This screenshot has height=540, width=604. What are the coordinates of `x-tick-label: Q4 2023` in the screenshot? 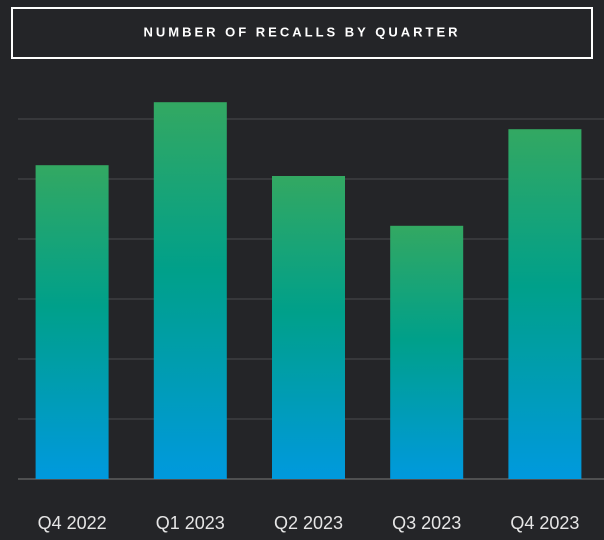 It's located at (544, 523).